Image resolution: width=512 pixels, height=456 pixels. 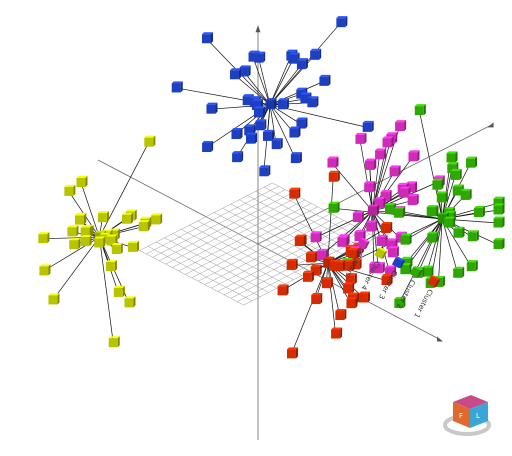 I want to click on orientation-left-face, so click(x=461, y=415).